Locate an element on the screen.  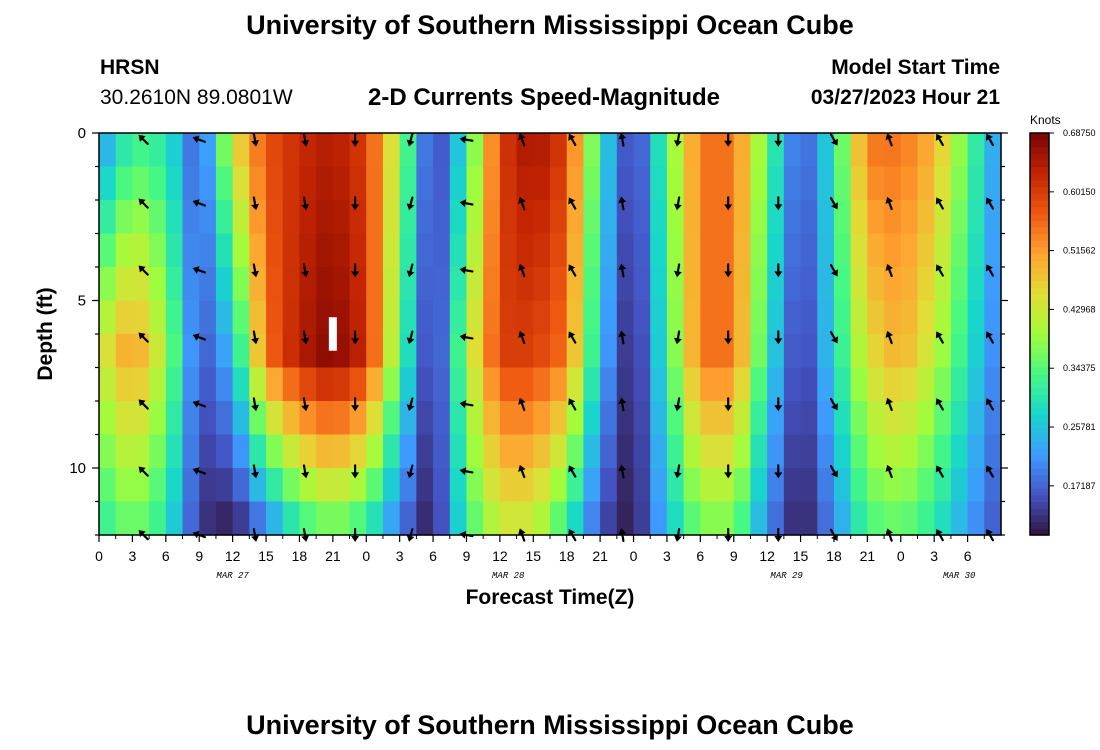
x-tick-label: 15 is located at coordinates (534, 556).